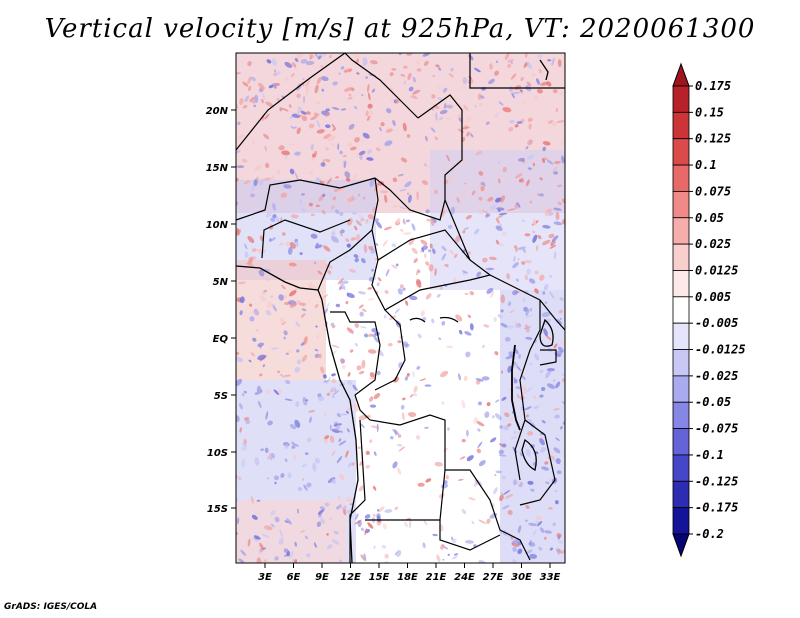 The height and width of the screenshot is (618, 800). Describe the element at coordinates (217, 225) in the screenshot. I see `lat-label: 10N` at that location.